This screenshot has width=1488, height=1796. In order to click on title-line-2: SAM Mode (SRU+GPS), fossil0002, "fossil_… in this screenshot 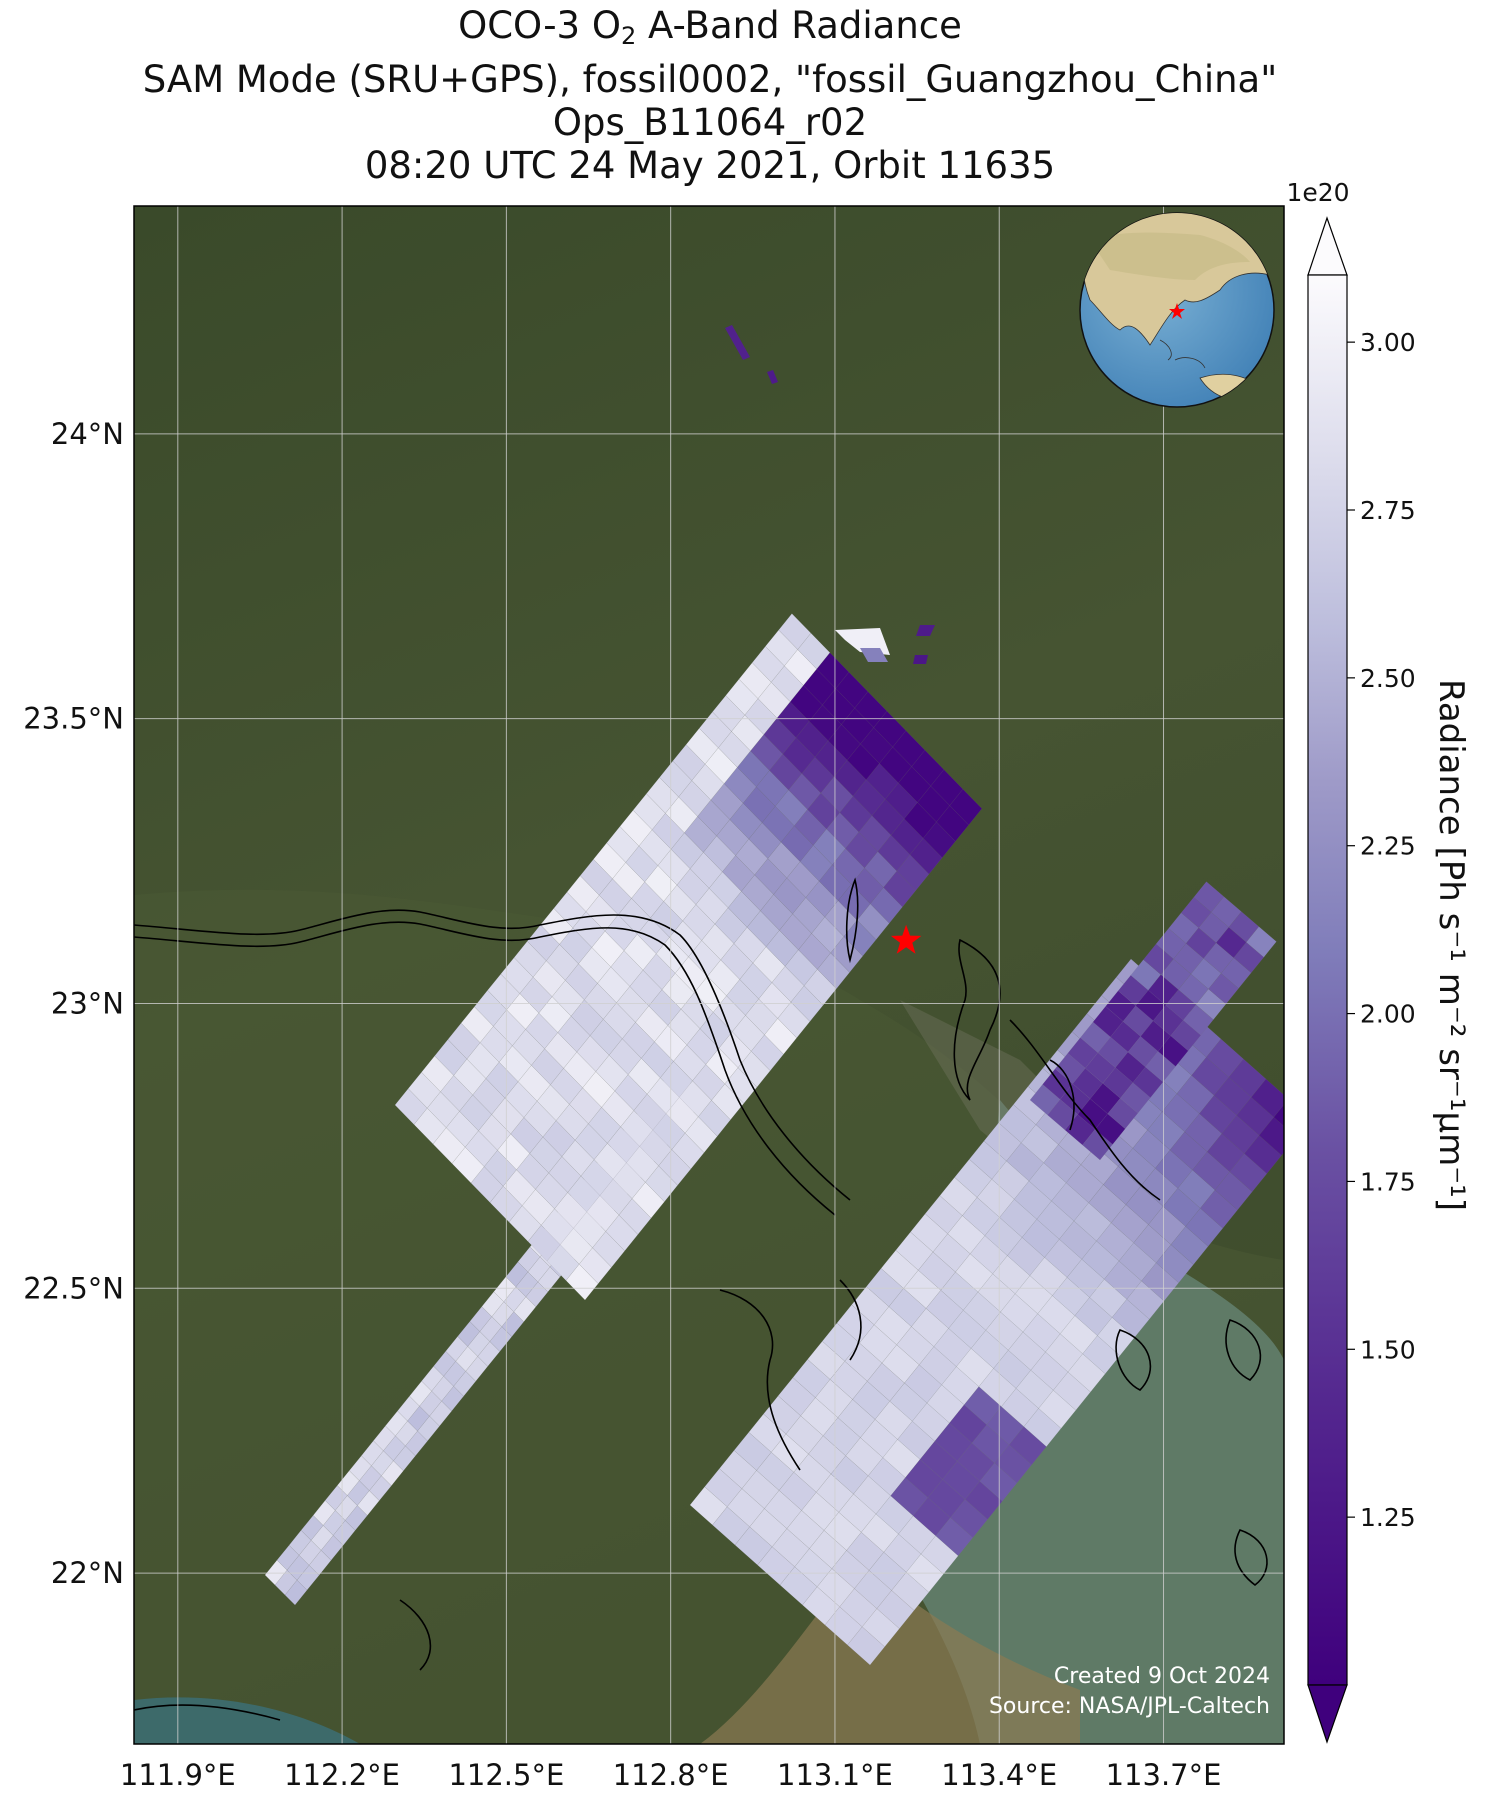, I will do `click(710, 79)`.